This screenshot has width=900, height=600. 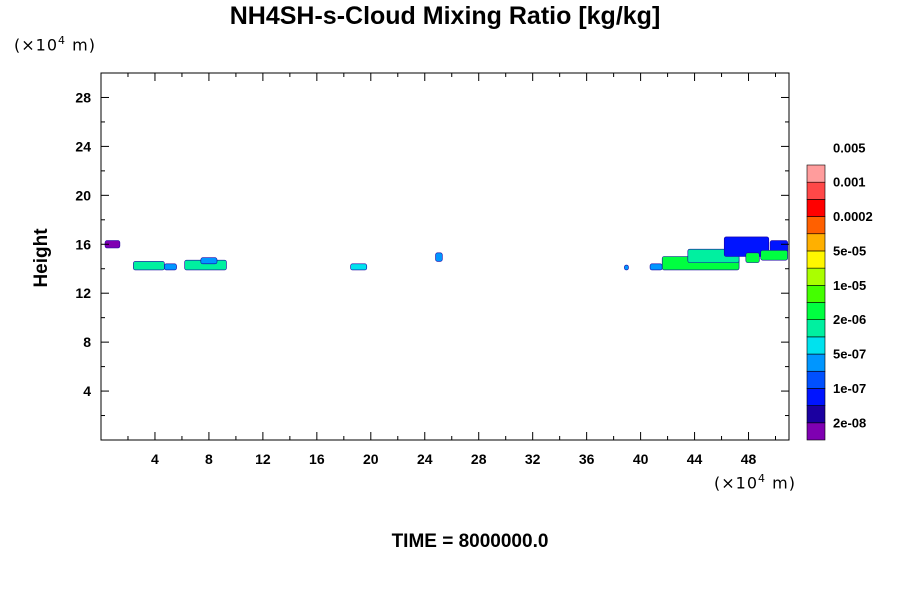 I want to click on x-tick-label: 32, so click(x=533, y=459).